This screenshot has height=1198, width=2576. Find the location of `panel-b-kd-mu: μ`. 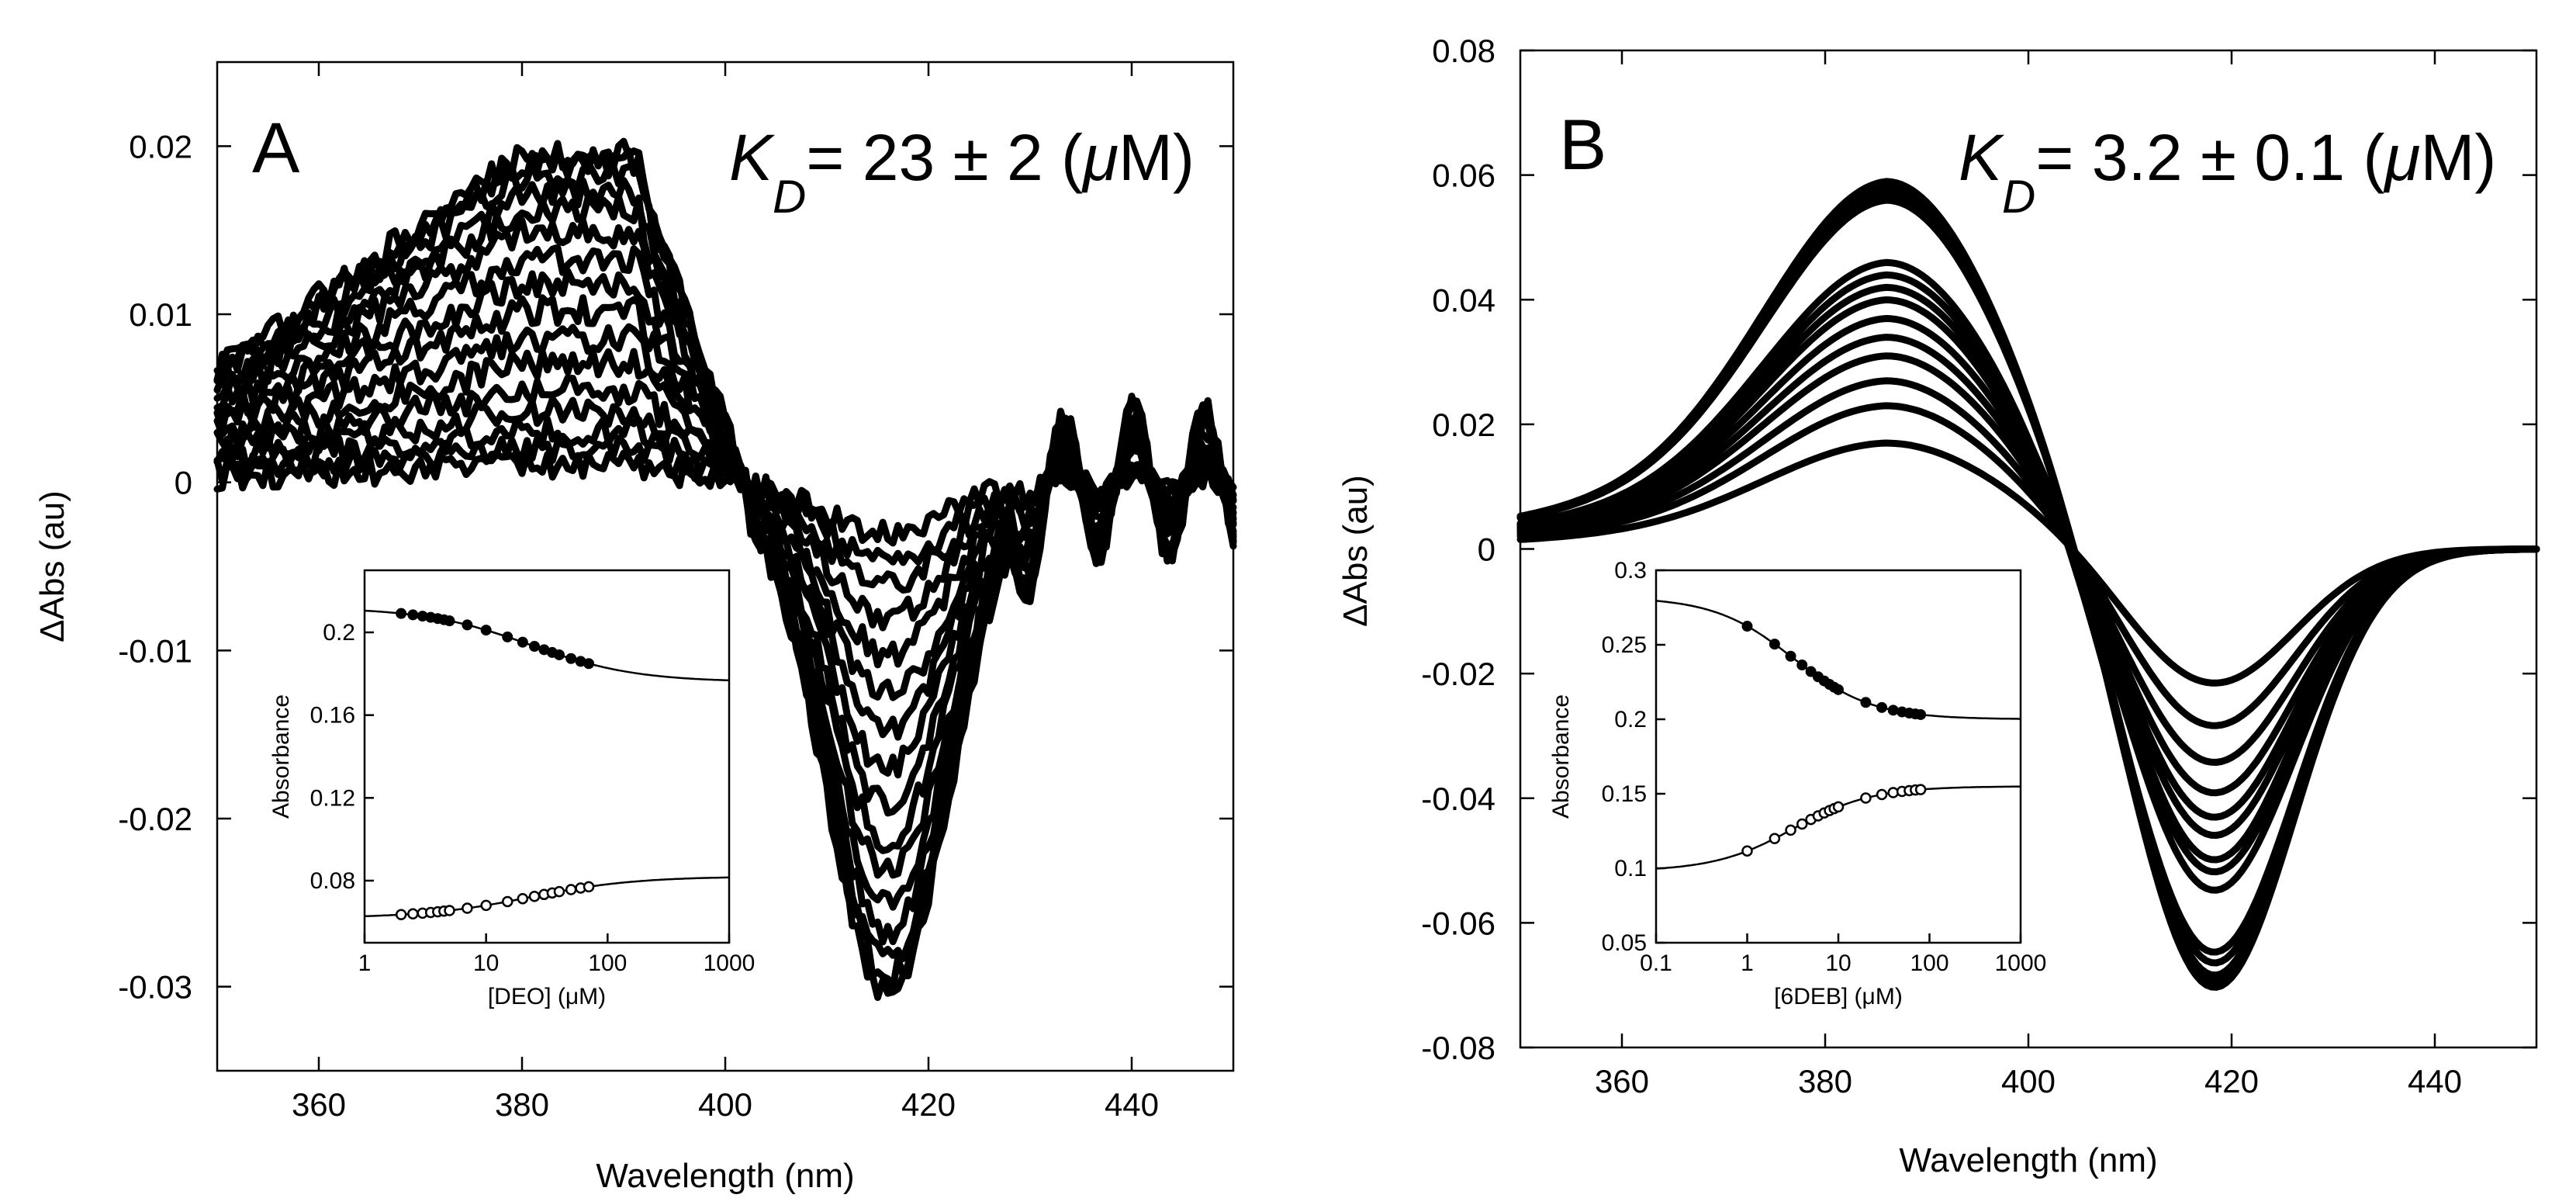

panel-b-kd-mu: μ is located at coordinates (2401, 157).